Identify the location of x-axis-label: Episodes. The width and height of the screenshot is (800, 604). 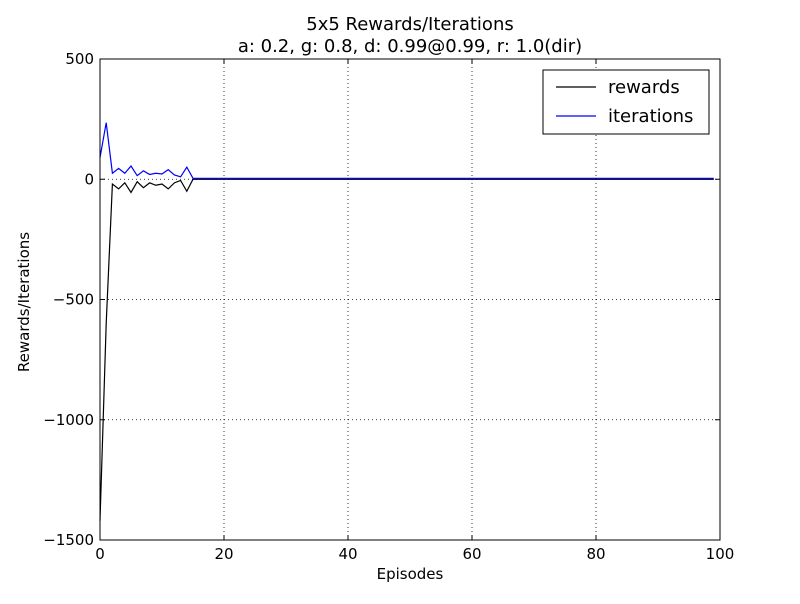
(410, 574).